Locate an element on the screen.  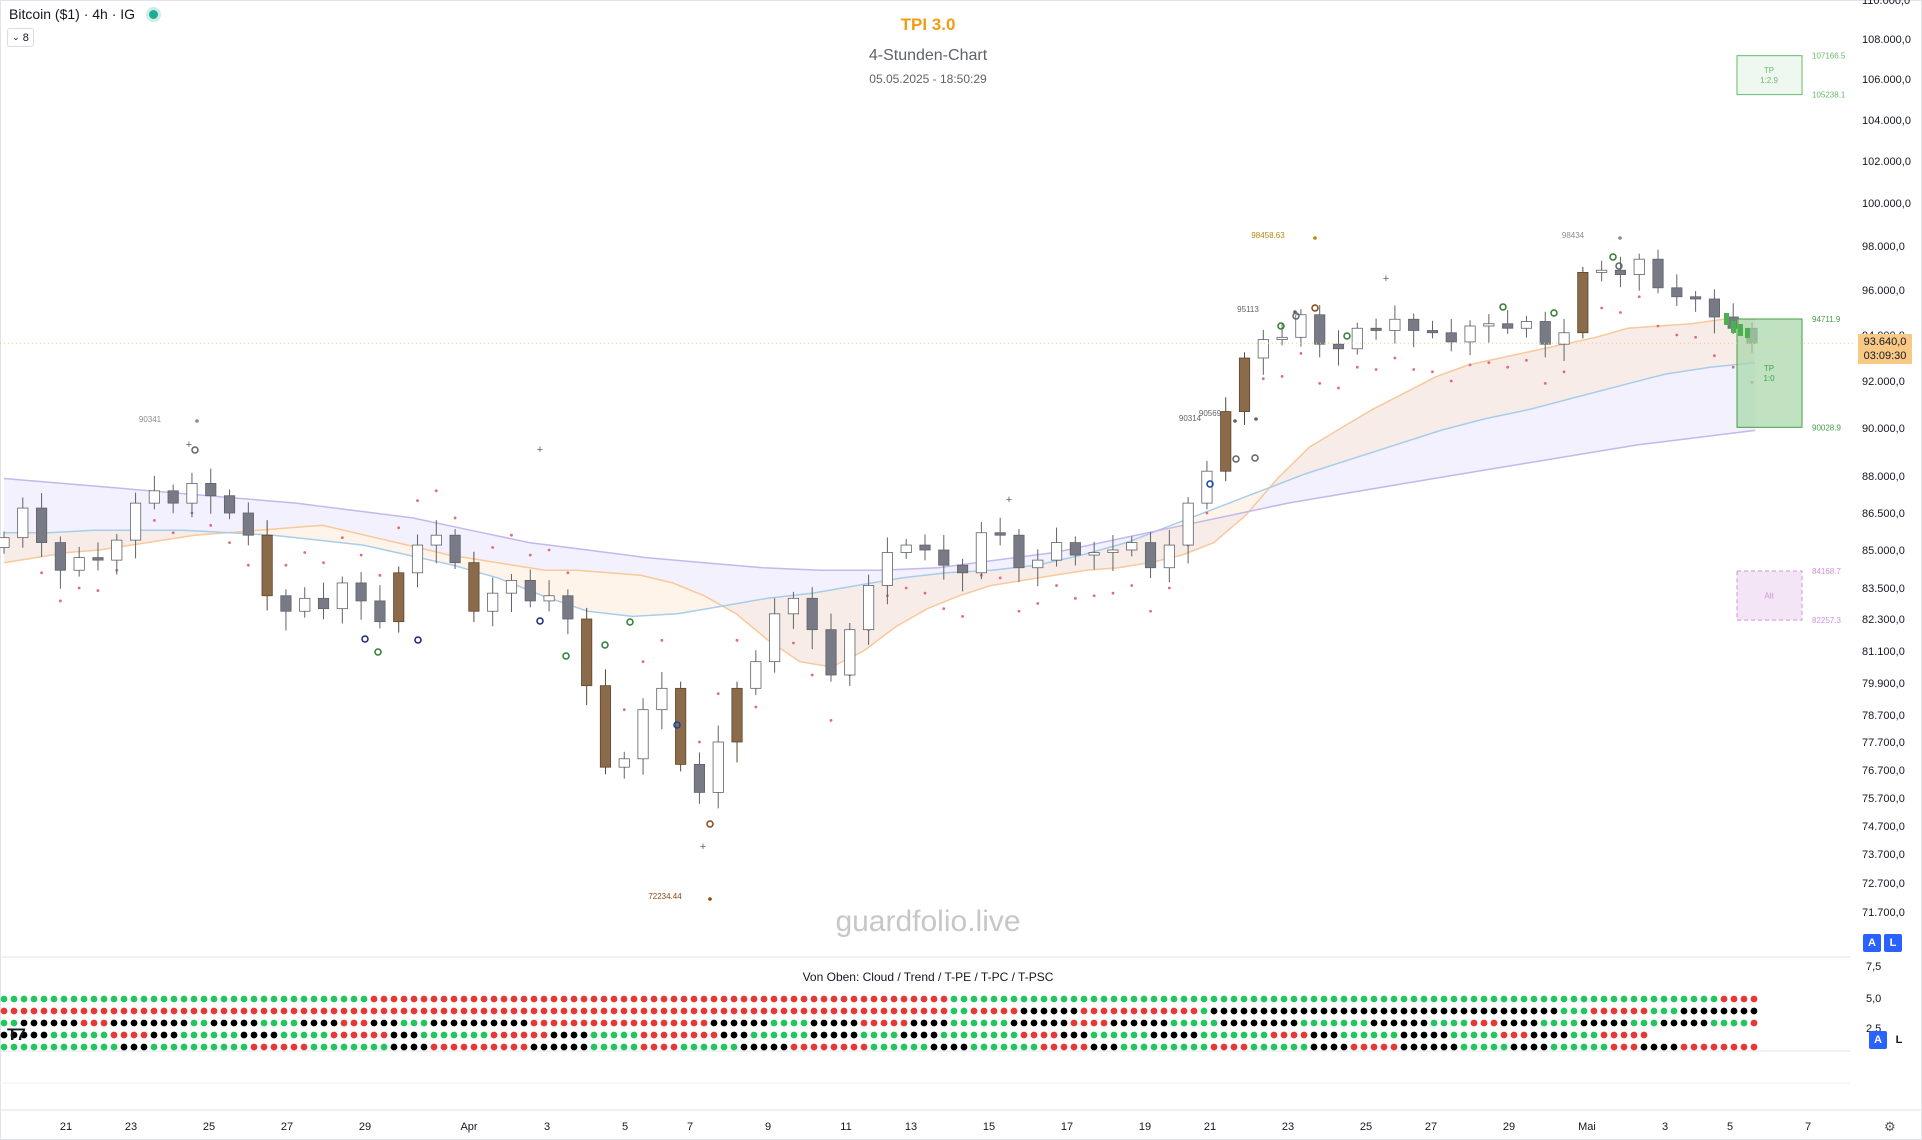
indicator-collapse-button: ⌄ 8 is located at coordinates (20, 37).